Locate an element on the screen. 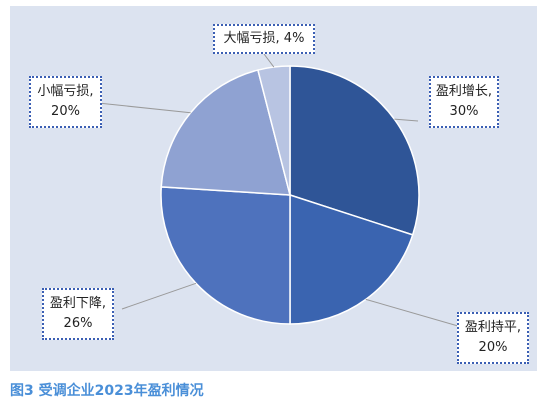 This screenshot has width=547, height=411. callout-growth: 盈利增长, 30% is located at coordinates (464, 102).